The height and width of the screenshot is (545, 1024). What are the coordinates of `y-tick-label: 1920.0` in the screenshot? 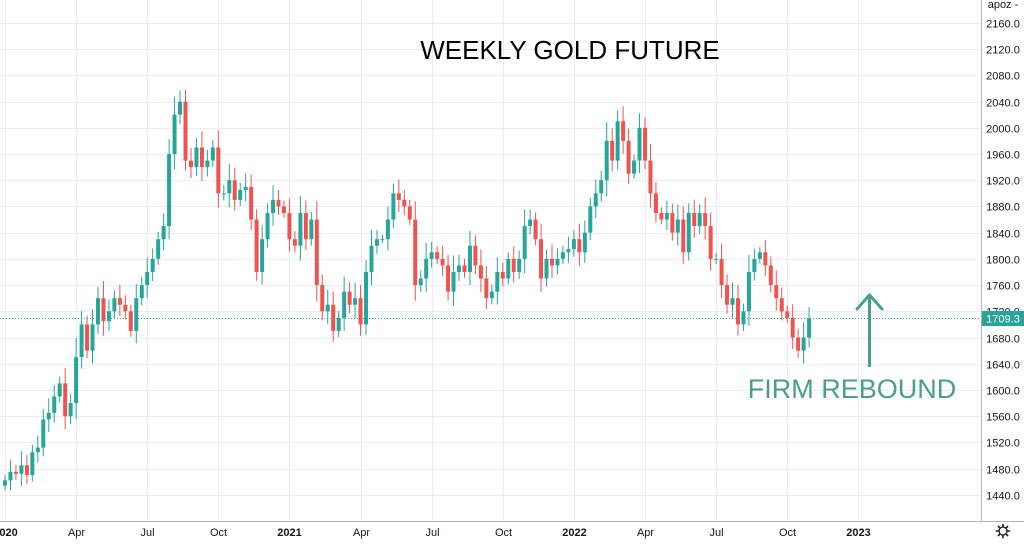 It's located at (1003, 182).